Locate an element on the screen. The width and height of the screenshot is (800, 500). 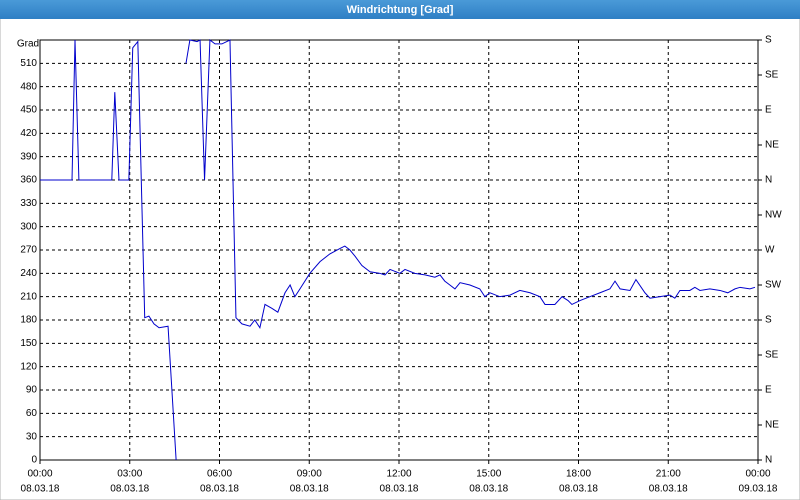
y-tick-label: 510 is located at coordinates (28, 63).